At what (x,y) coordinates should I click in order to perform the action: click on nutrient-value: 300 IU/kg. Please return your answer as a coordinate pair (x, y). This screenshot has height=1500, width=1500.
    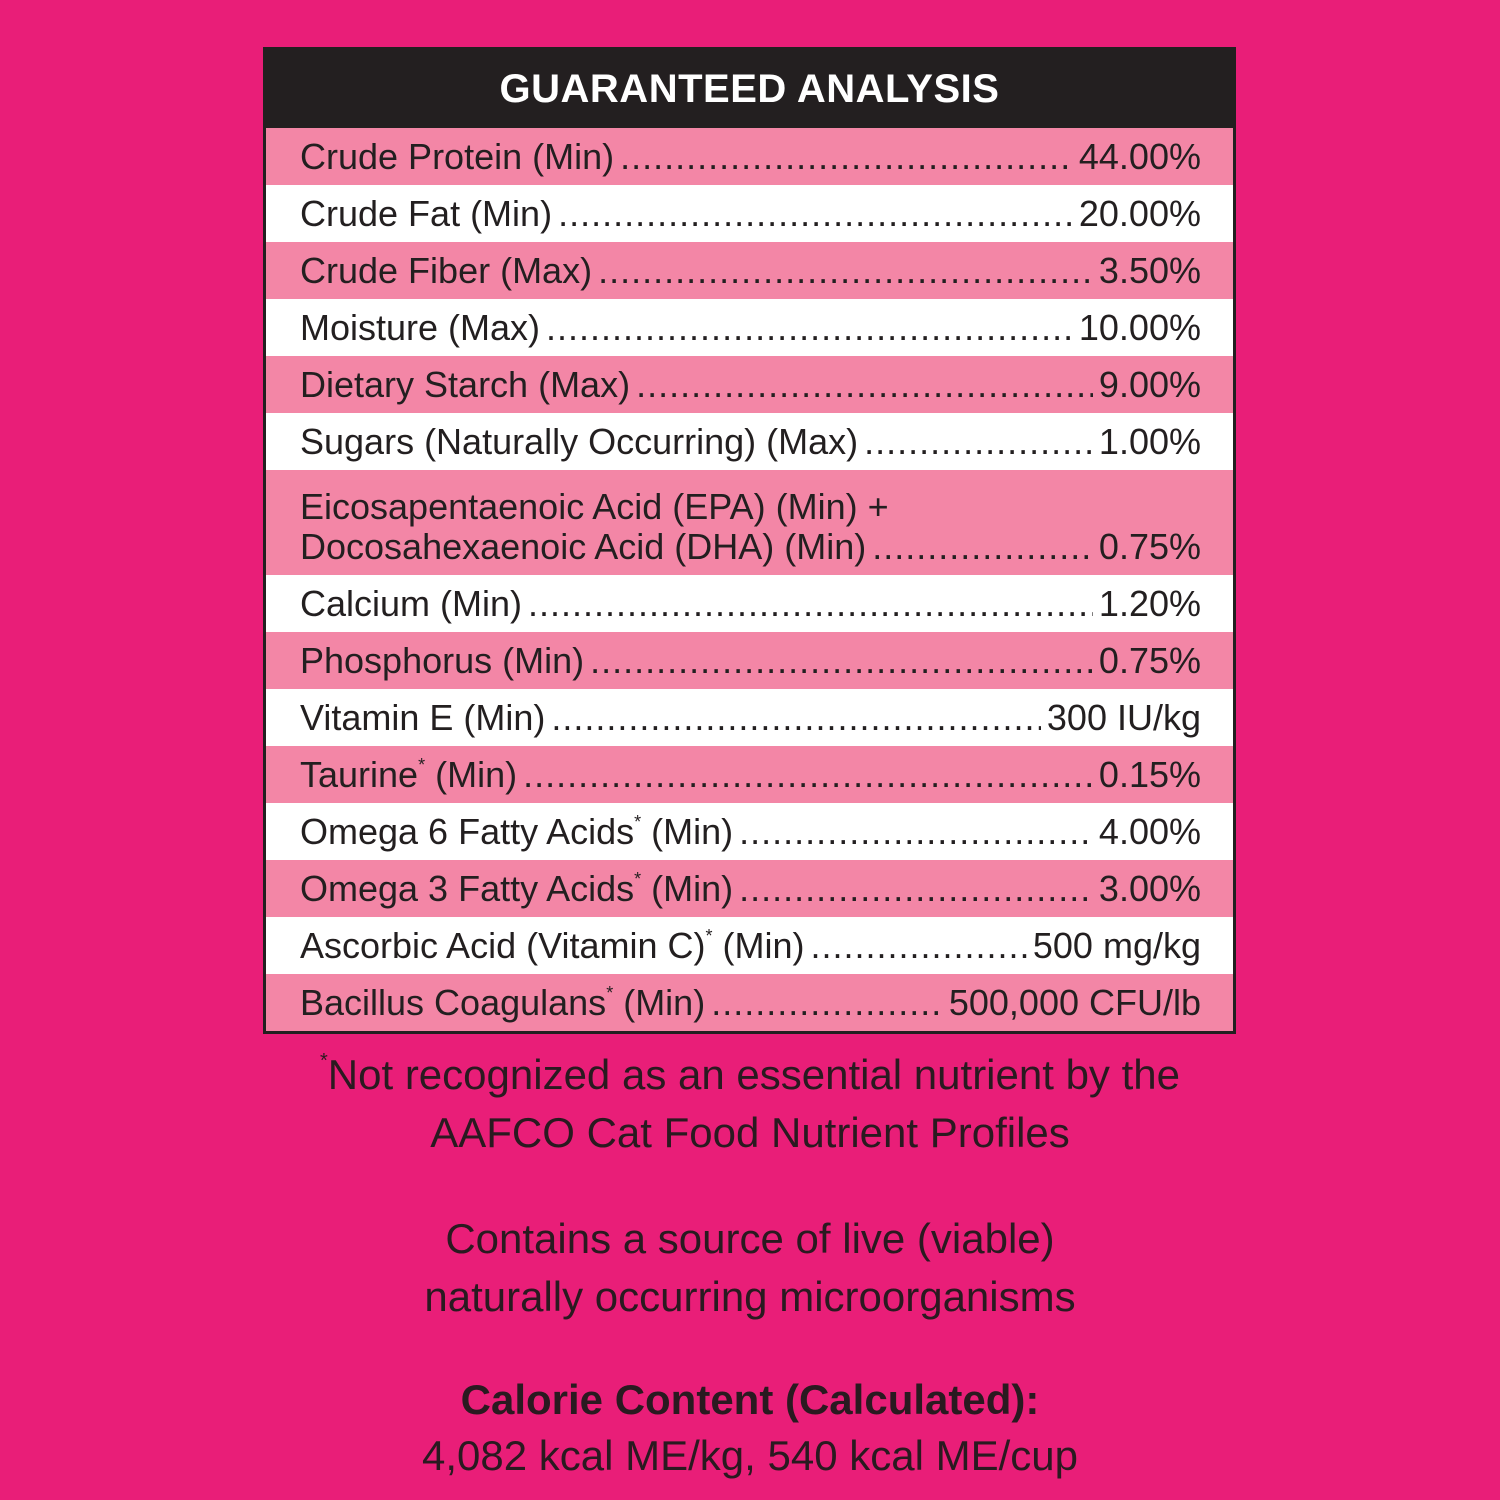
    Looking at the image, I should click on (1123, 717).